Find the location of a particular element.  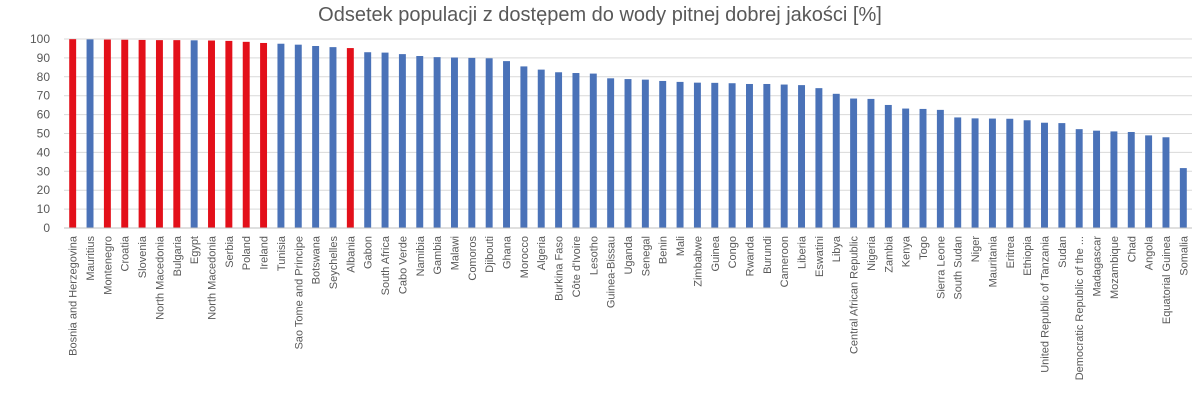

x-category-label: Lesotho is located at coordinates (594, 255).